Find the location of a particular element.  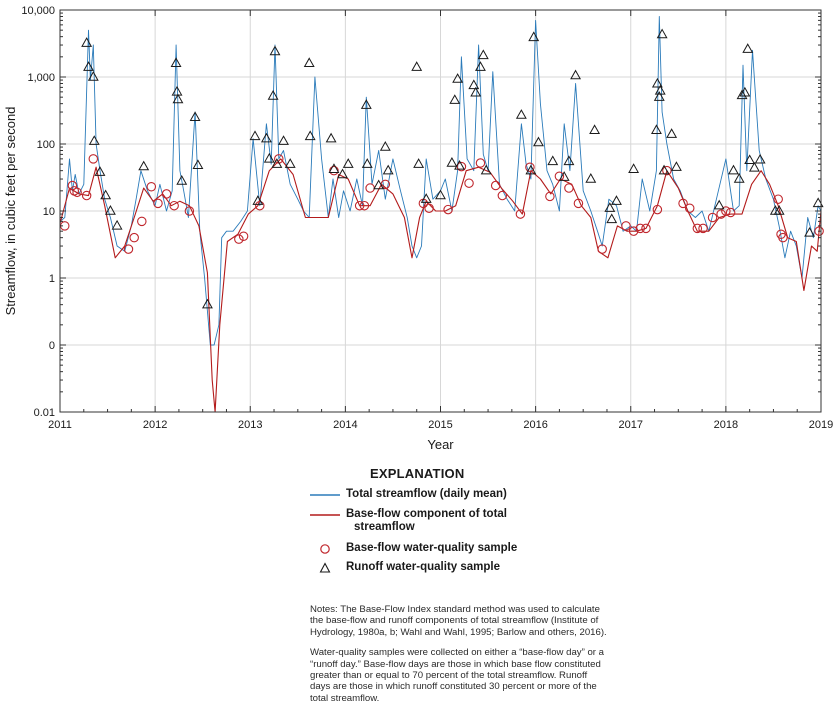

x-tick-label: 2013 is located at coordinates (250, 425).